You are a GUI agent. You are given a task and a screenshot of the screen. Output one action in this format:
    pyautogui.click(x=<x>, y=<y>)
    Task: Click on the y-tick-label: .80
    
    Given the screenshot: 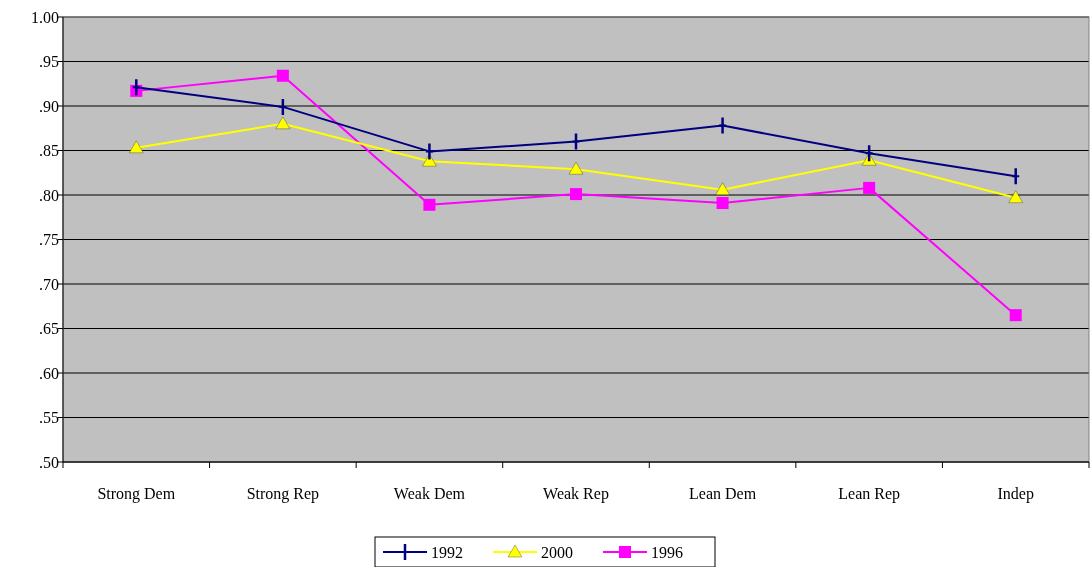 What is the action you would take?
    pyautogui.click(x=49, y=195)
    